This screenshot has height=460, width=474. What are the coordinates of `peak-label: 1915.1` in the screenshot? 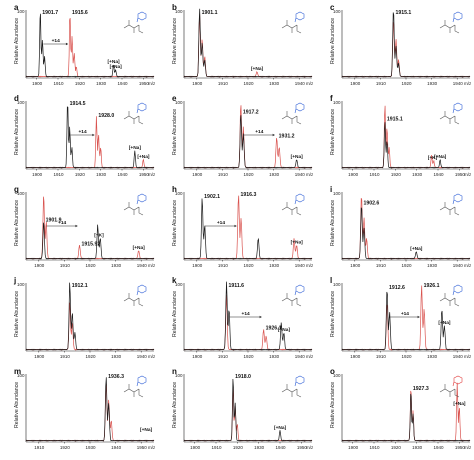 It's located at (395, 119).